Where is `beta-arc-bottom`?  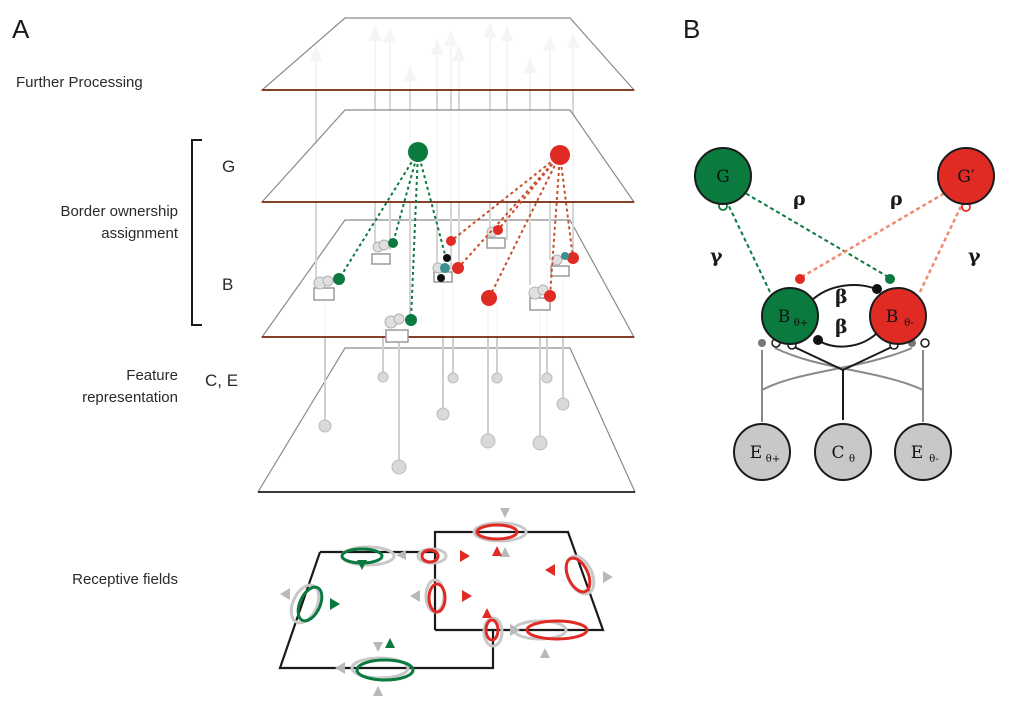
beta-arc-bottom is located at coordinates (849, 338).